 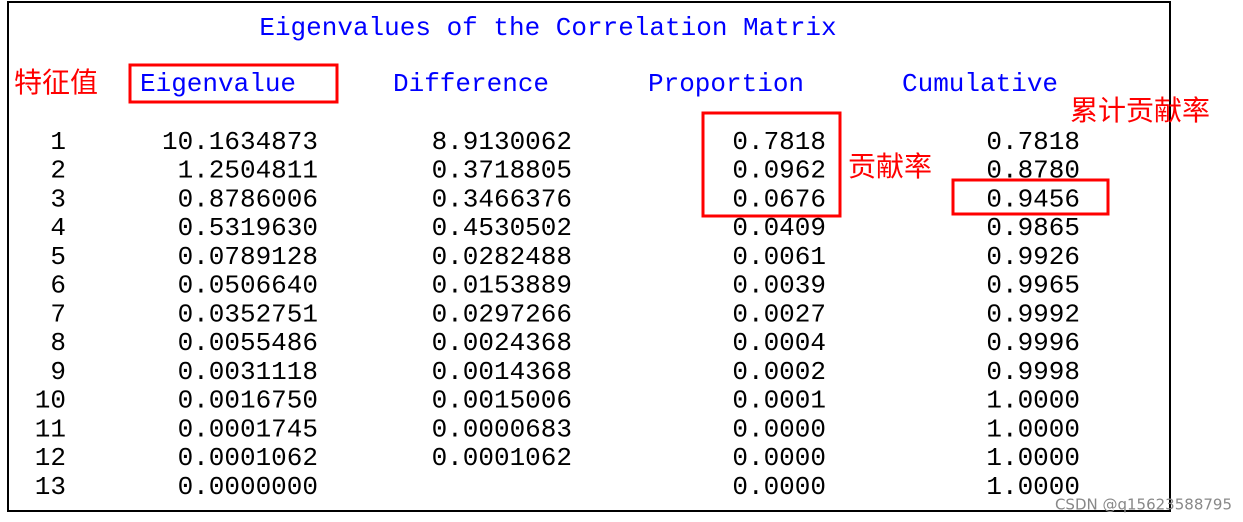 What do you see at coordinates (248, 401) in the screenshot?
I see `table-cell: 0.0016750` at bounding box center [248, 401].